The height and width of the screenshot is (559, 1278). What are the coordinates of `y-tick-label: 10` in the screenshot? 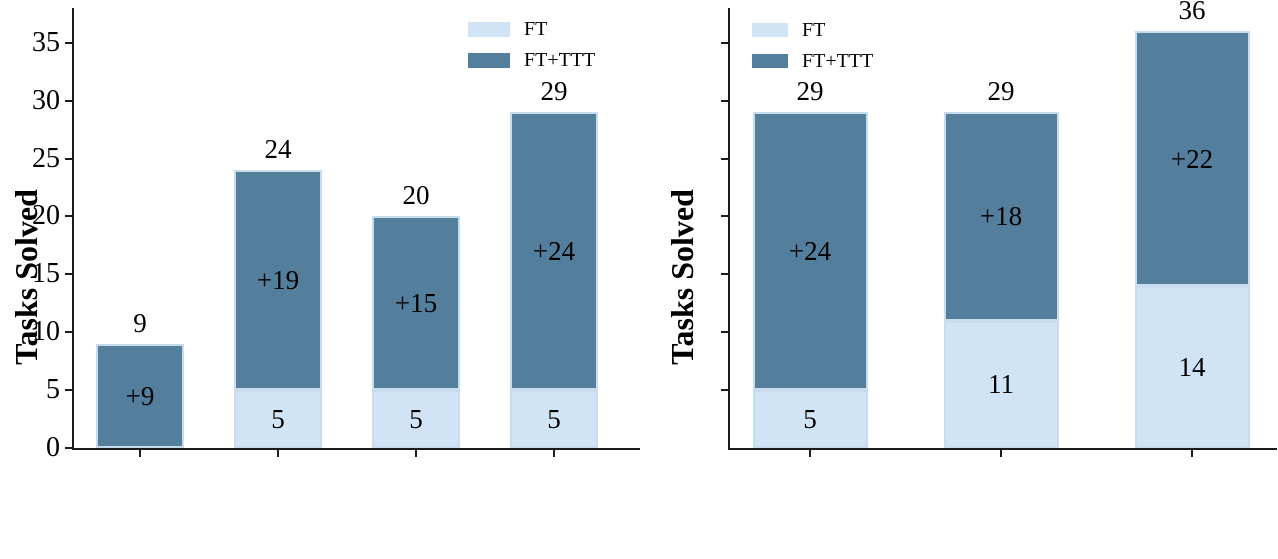 It's located at (46, 332).